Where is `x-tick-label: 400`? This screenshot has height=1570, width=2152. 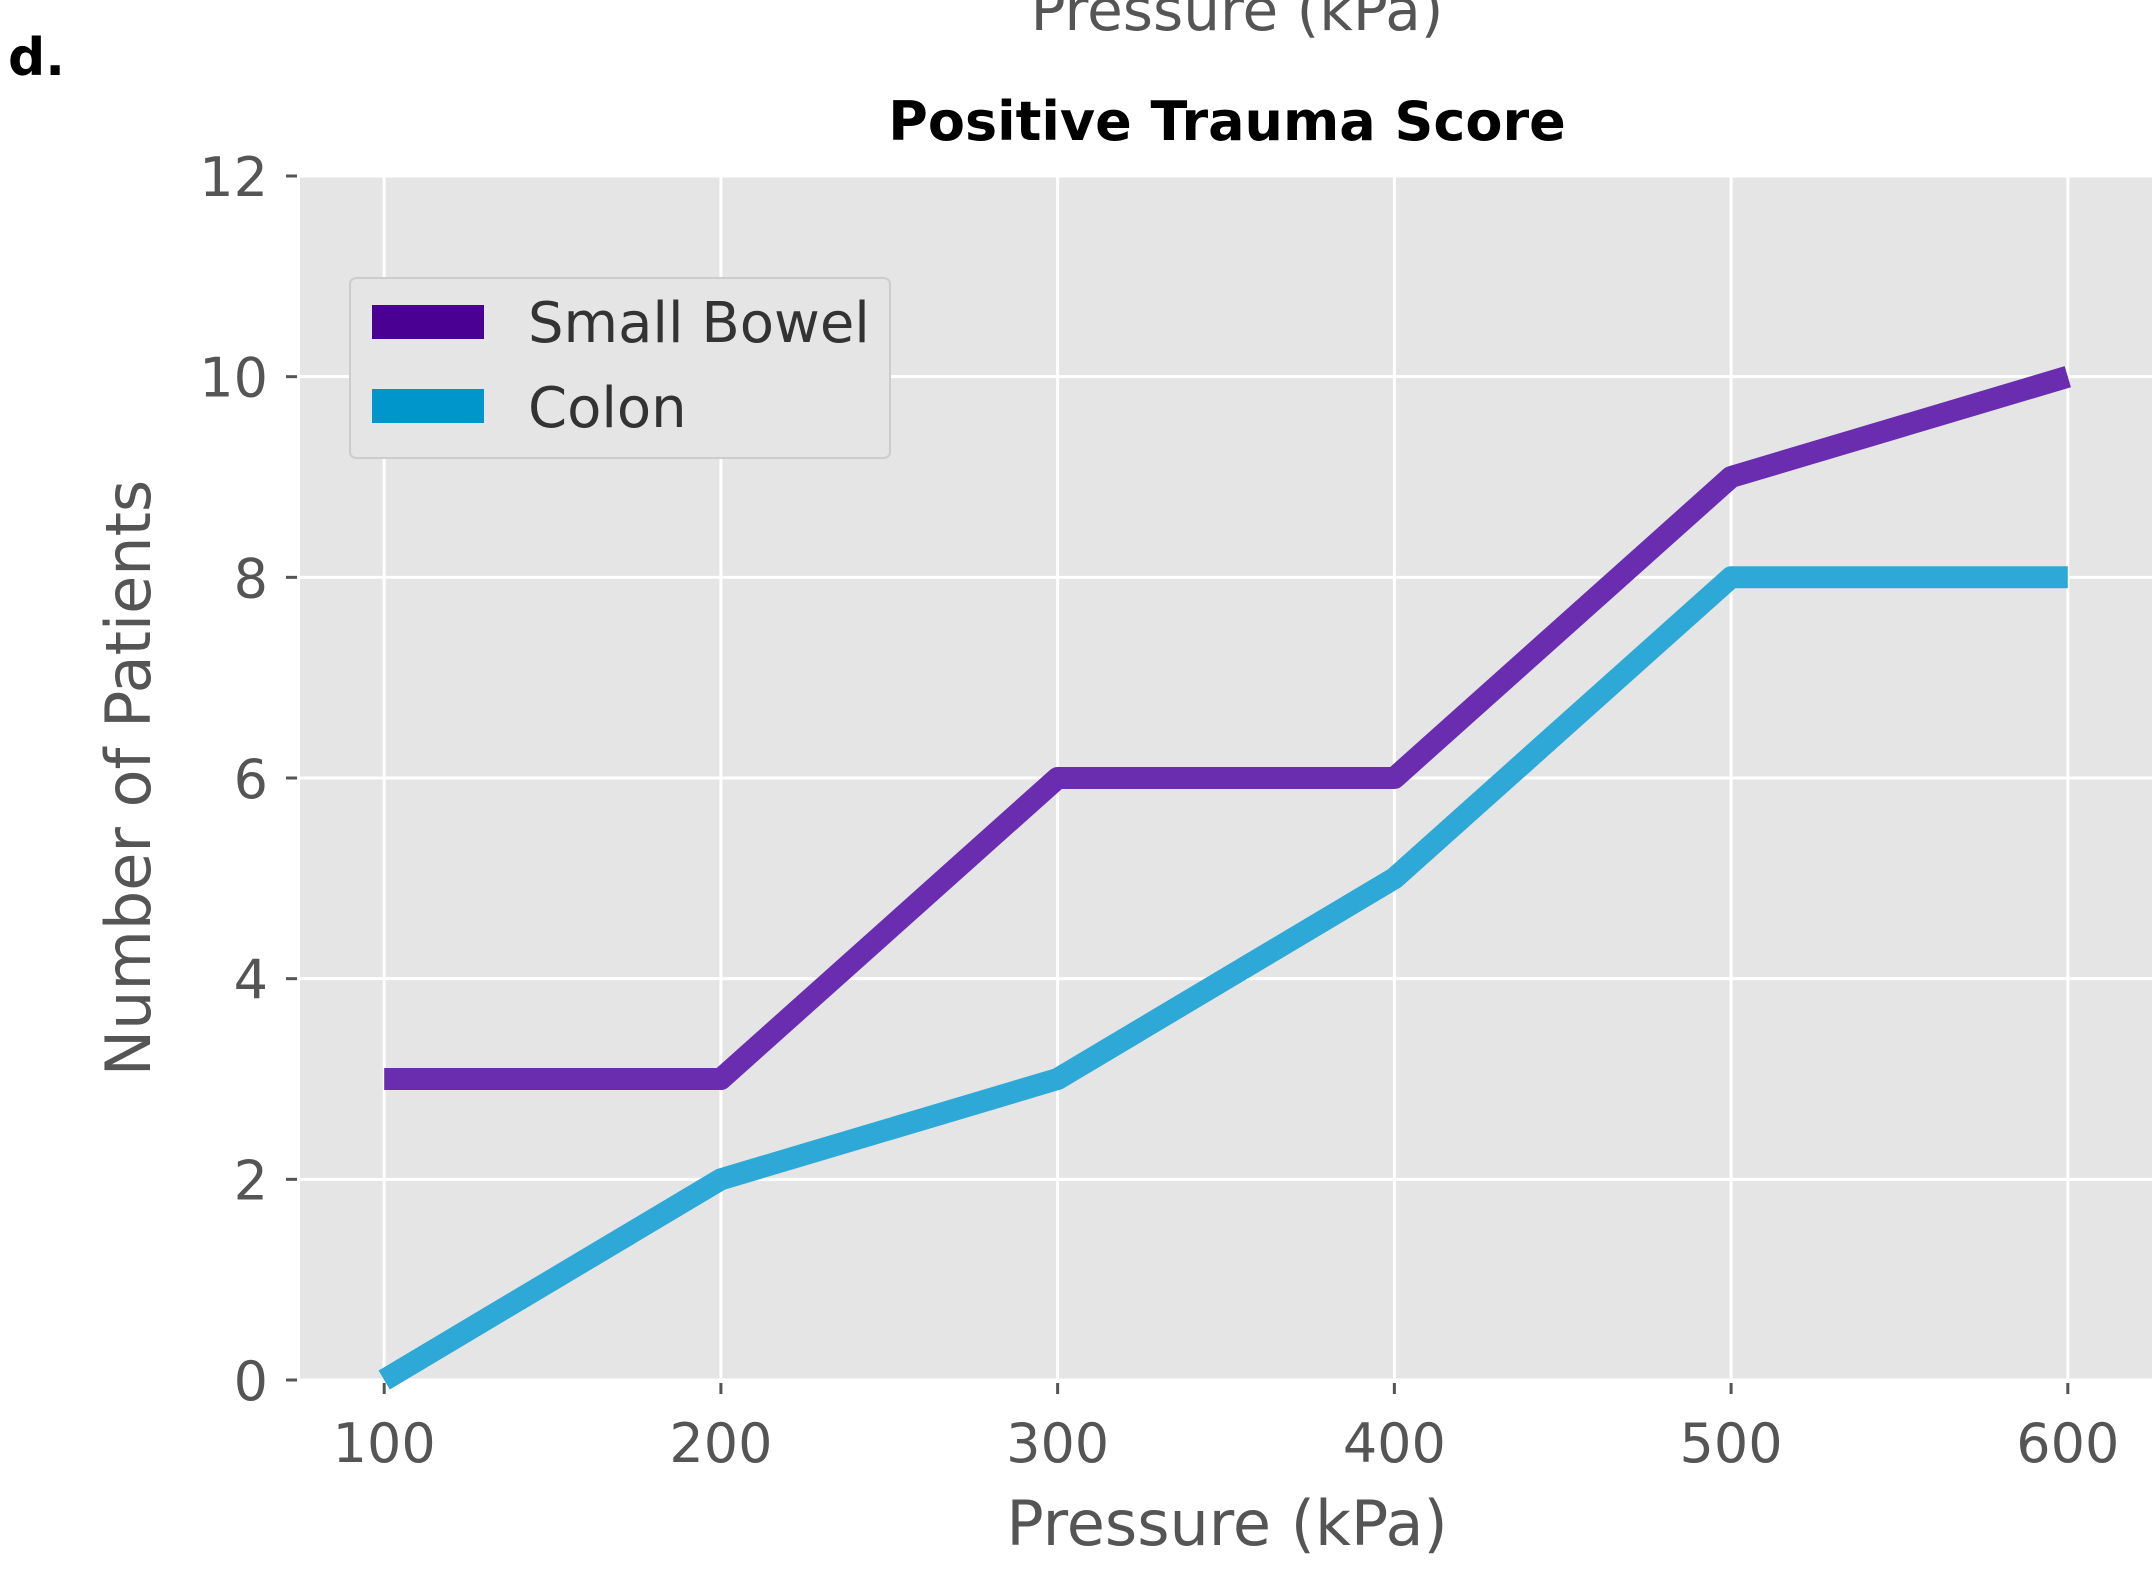 x-tick-label: 400 is located at coordinates (1394, 1443).